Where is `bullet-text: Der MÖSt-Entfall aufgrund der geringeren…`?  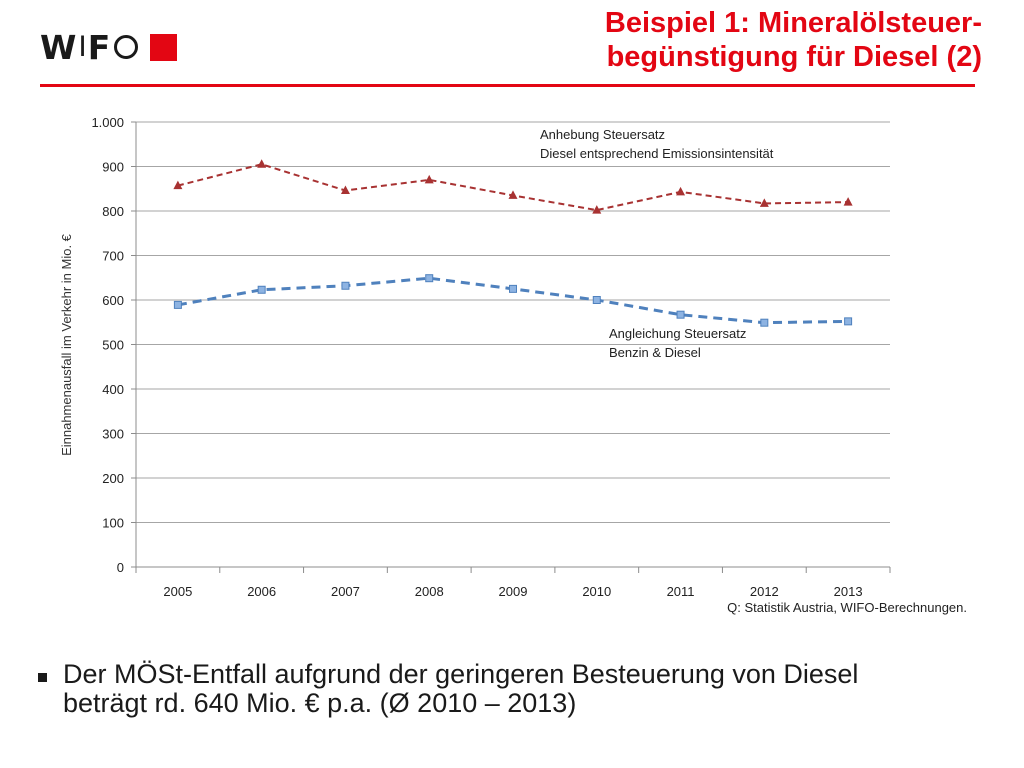
bullet-text: Der MÖSt-Entfall aufgrund der geringeren… is located at coordinates (523, 689).